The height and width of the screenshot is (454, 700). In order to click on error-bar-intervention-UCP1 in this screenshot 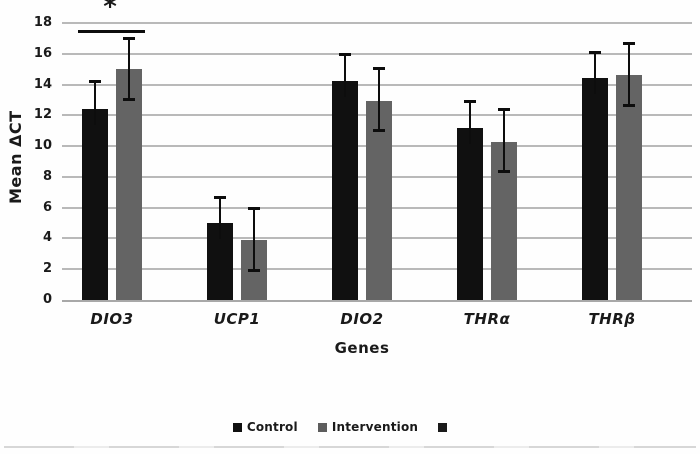, I will do `click(254, 239)`.